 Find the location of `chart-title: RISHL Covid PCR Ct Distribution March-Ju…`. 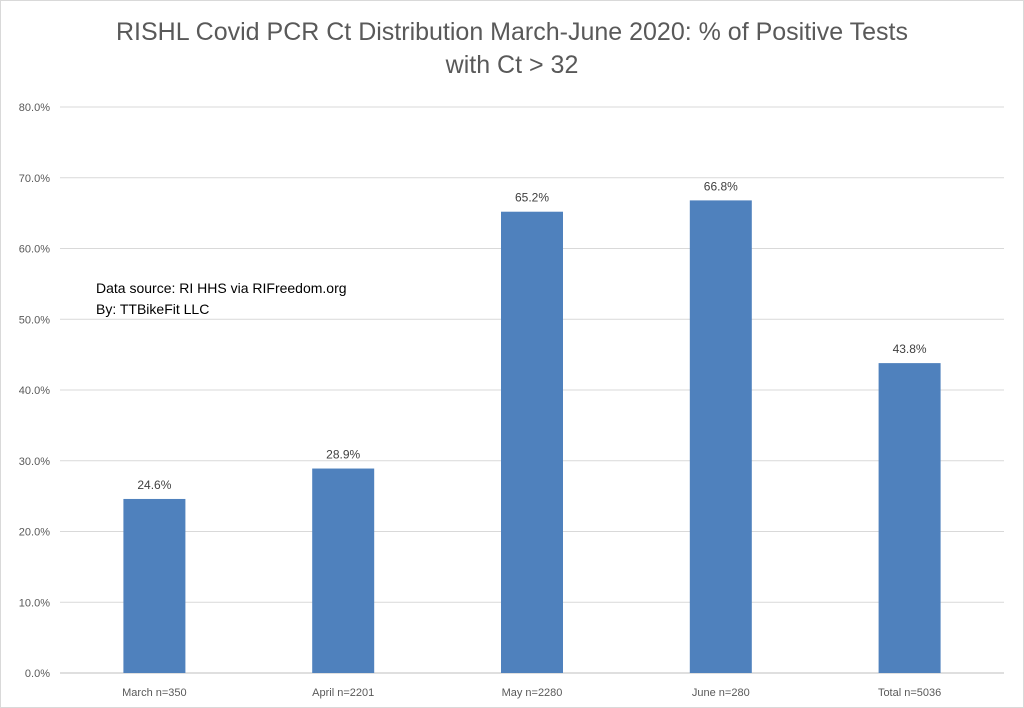

chart-title: RISHL Covid PCR Ct Distribution March-Ju… is located at coordinates (512, 49).